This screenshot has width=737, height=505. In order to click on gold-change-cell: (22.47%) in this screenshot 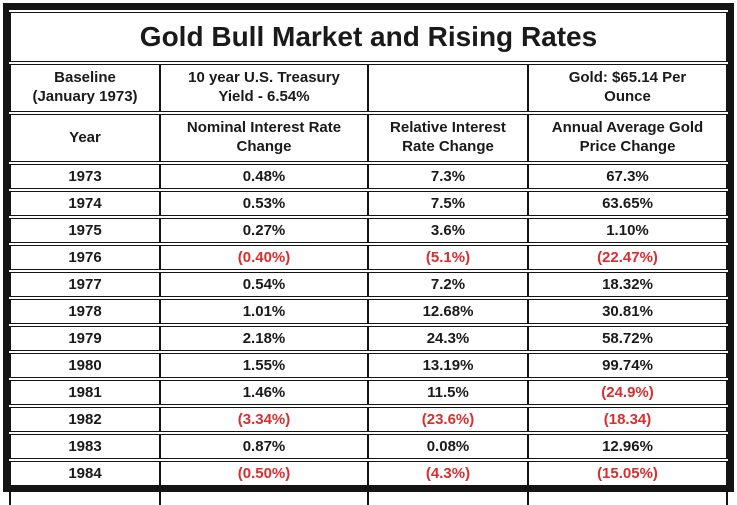, I will do `click(627, 257)`.